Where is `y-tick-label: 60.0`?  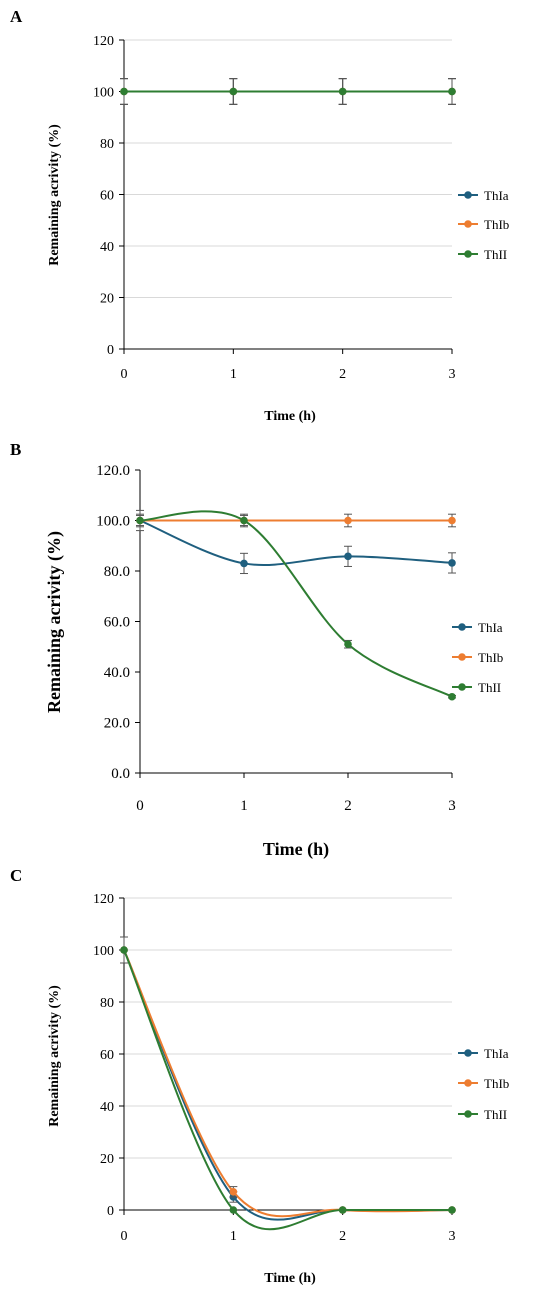 y-tick-label: 60.0 is located at coordinates (117, 623).